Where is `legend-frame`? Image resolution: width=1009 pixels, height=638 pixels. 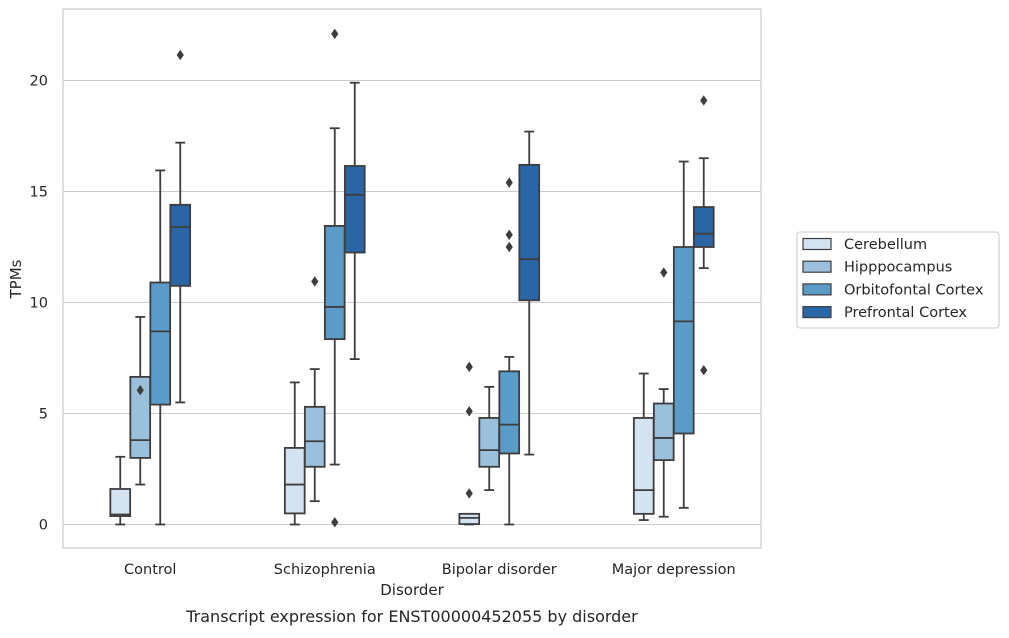
legend-frame is located at coordinates (898, 280).